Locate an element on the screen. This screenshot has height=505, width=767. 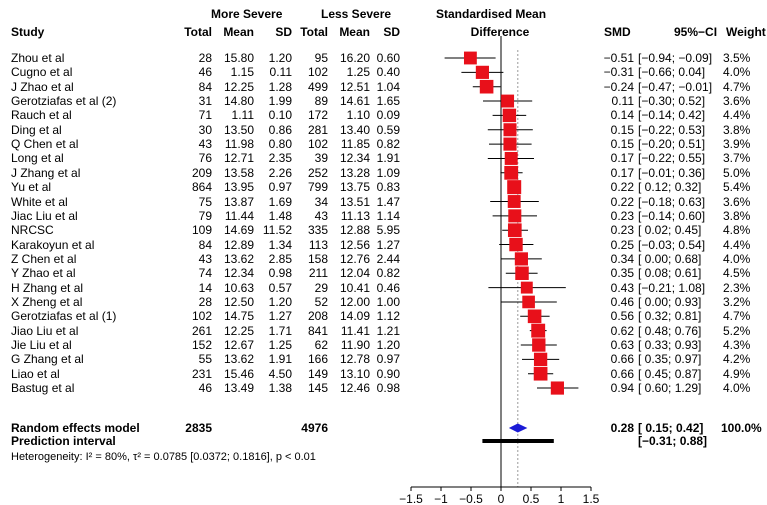
total-2: 145 is located at coordinates (317, 388).